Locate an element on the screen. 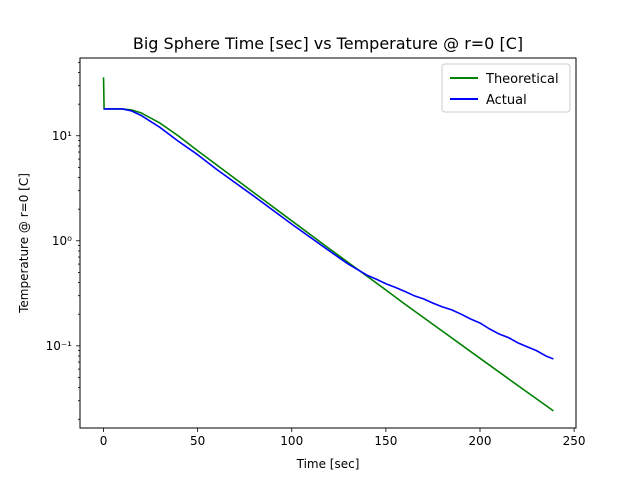 Image resolution: width=640 pixels, height=480 pixels. x-tick-label: 250 is located at coordinates (574, 441).